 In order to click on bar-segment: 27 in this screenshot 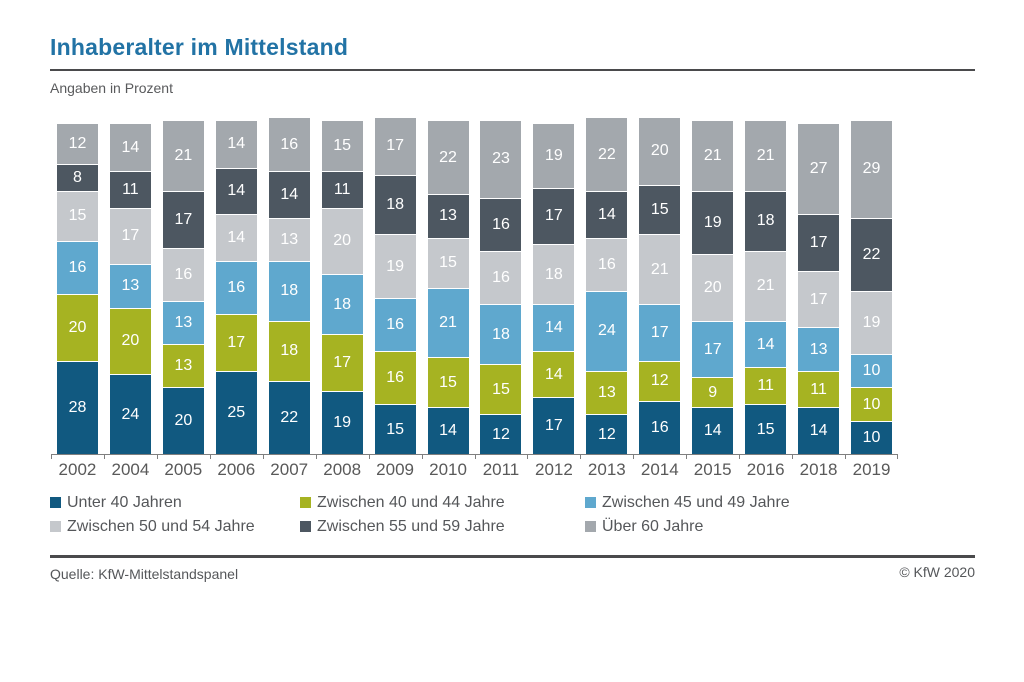, I will do `click(819, 169)`.